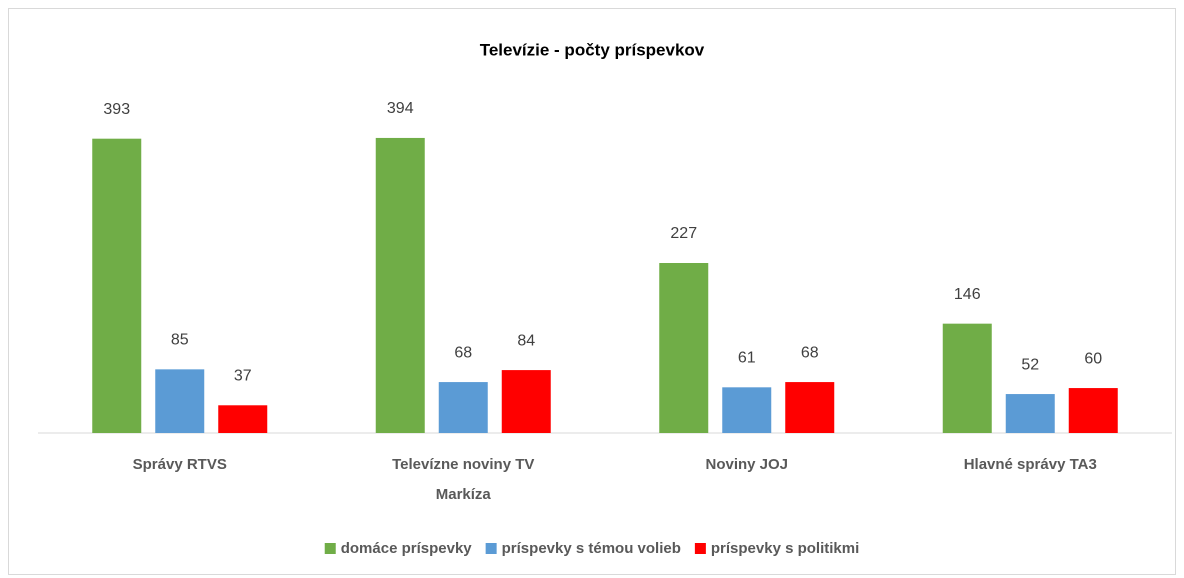 The width and height of the screenshot is (1184, 578). Describe the element at coordinates (1030, 464) in the screenshot. I see `x-tick-label: Hlavné správy TA3` at that location.